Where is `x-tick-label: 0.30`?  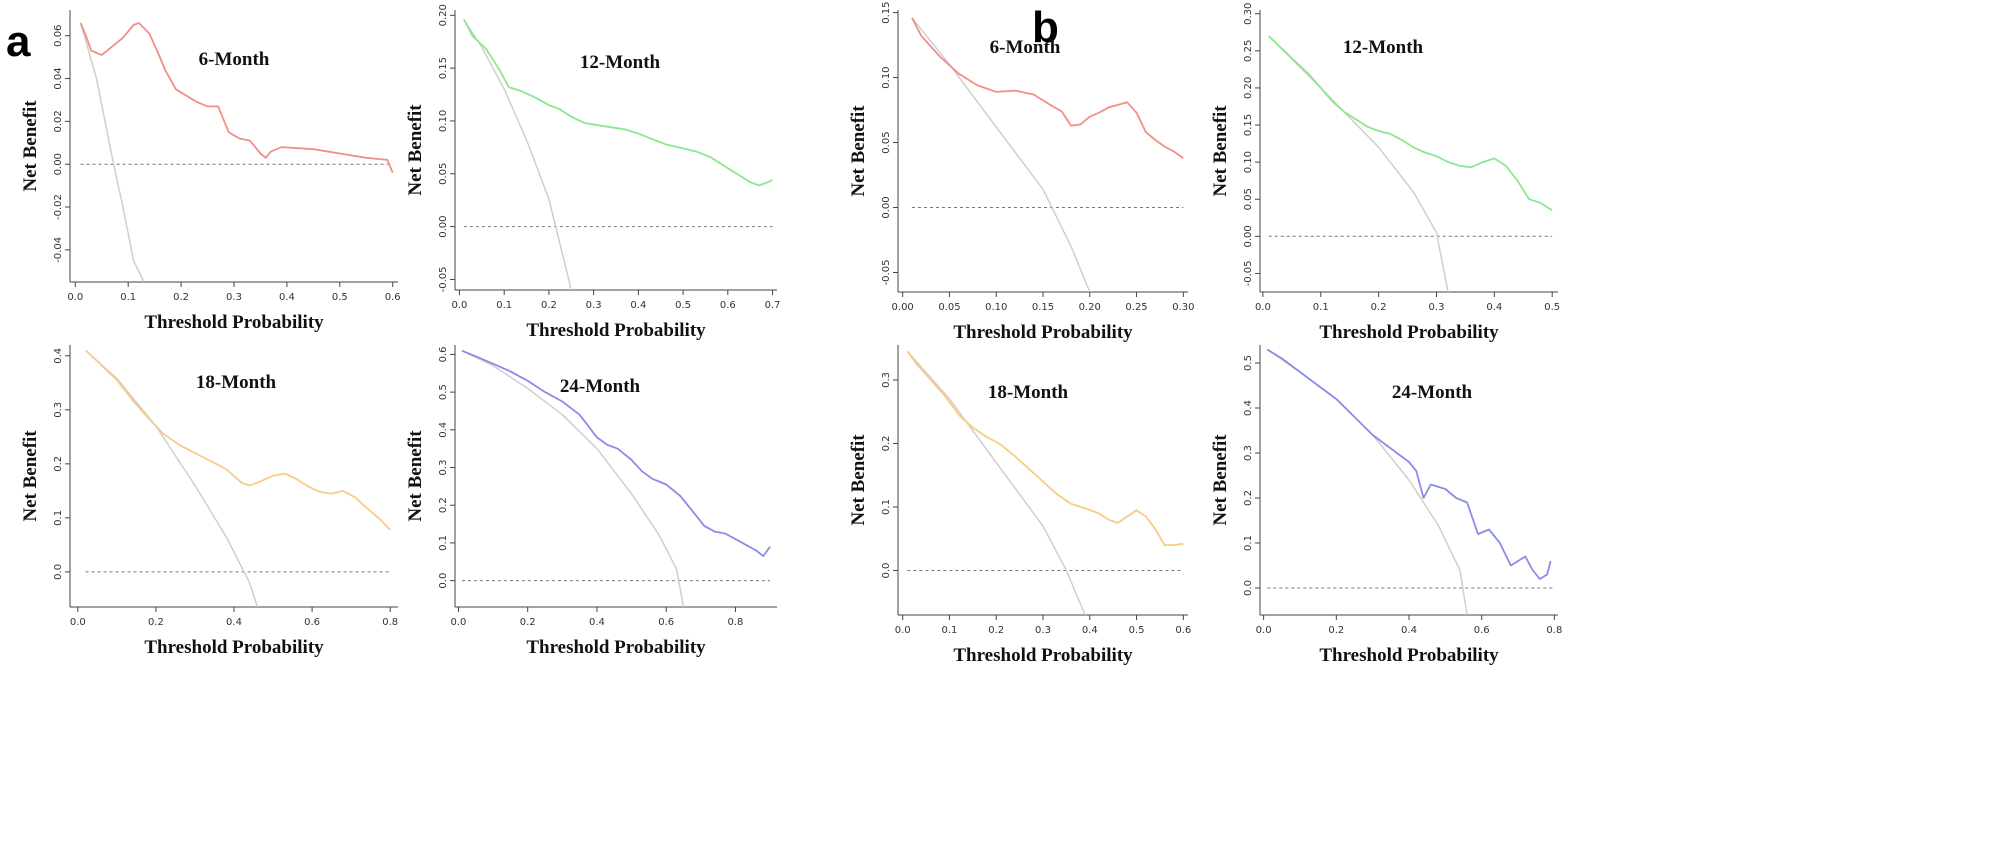
x-tick-label: 0.30 is located at coordinates (1183, 307).